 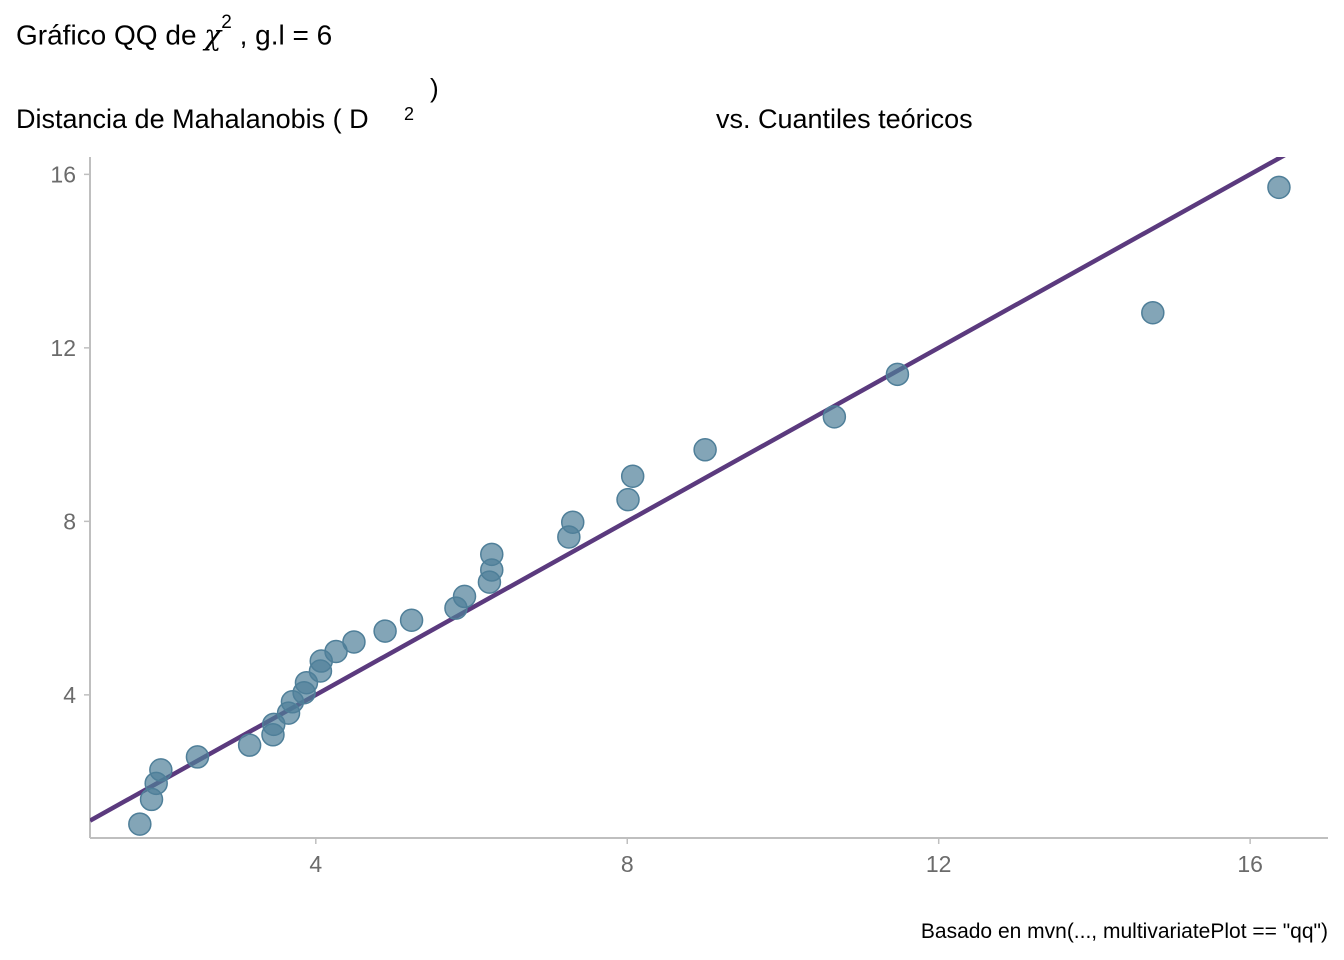 What do you see at coordinates (627, 864) in the screenshot?
I see `x-tick-label: 8` at bounding box center [627, 864].